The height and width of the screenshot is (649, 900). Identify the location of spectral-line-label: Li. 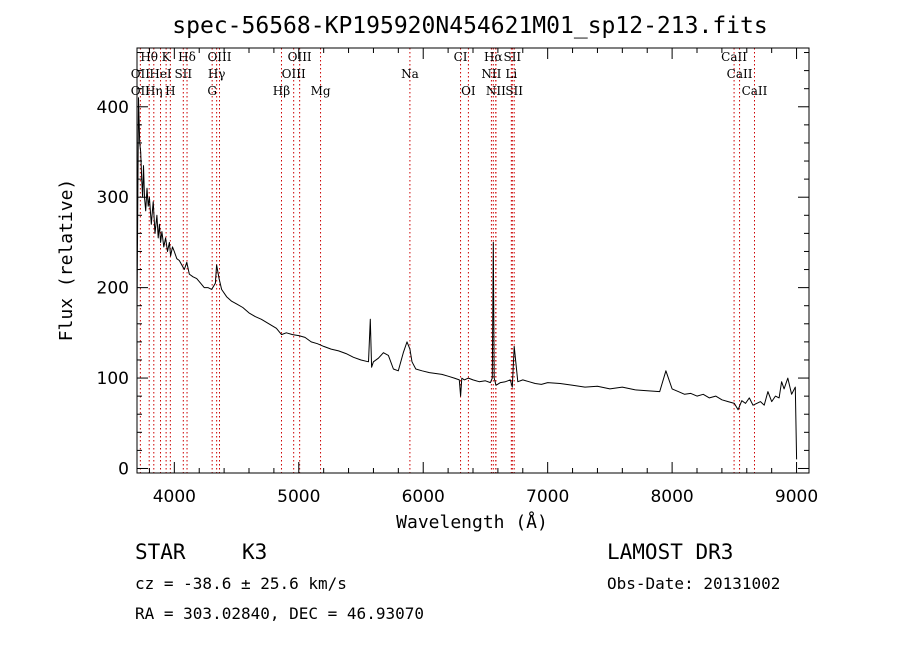
(511, 74).